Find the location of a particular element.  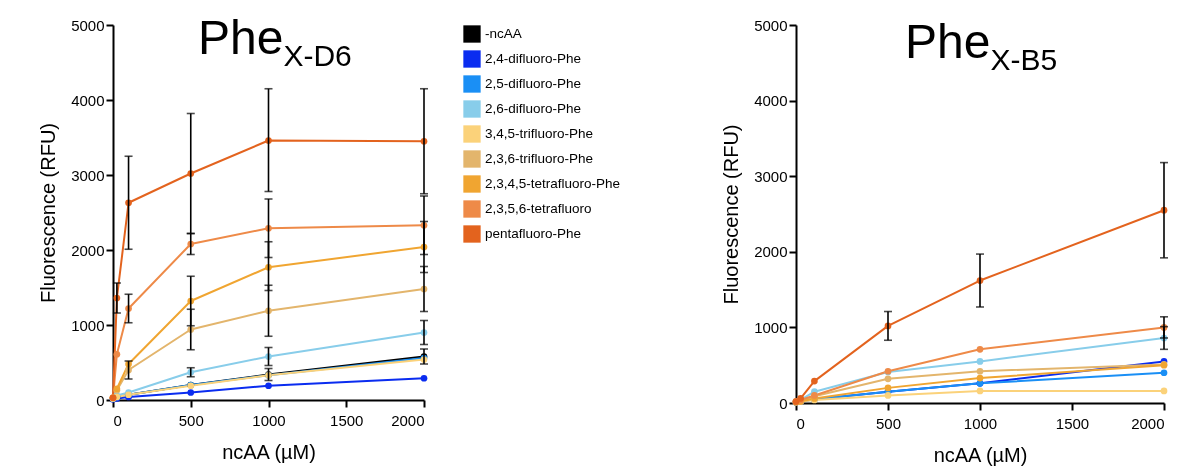

legend-label: 2,3,6-trifluoro-Phe is located at coordinates (539, 158).